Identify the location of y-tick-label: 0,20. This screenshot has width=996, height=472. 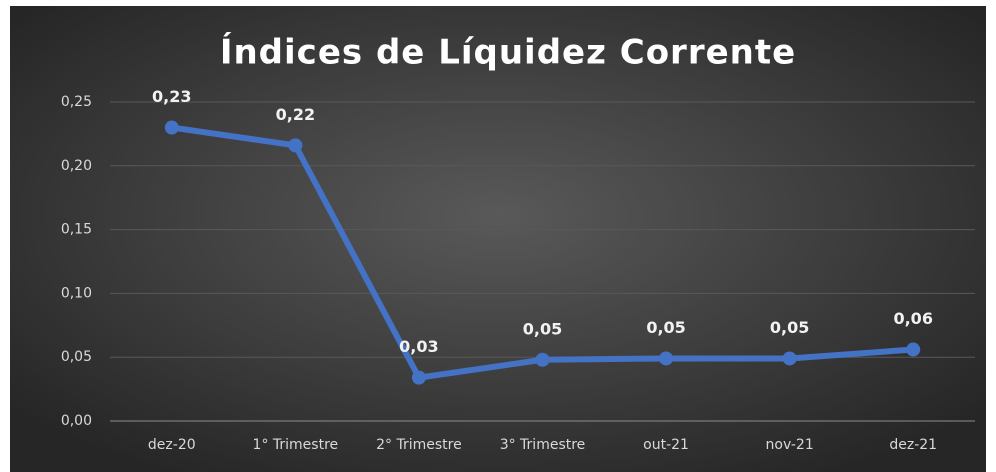
(76, 166).